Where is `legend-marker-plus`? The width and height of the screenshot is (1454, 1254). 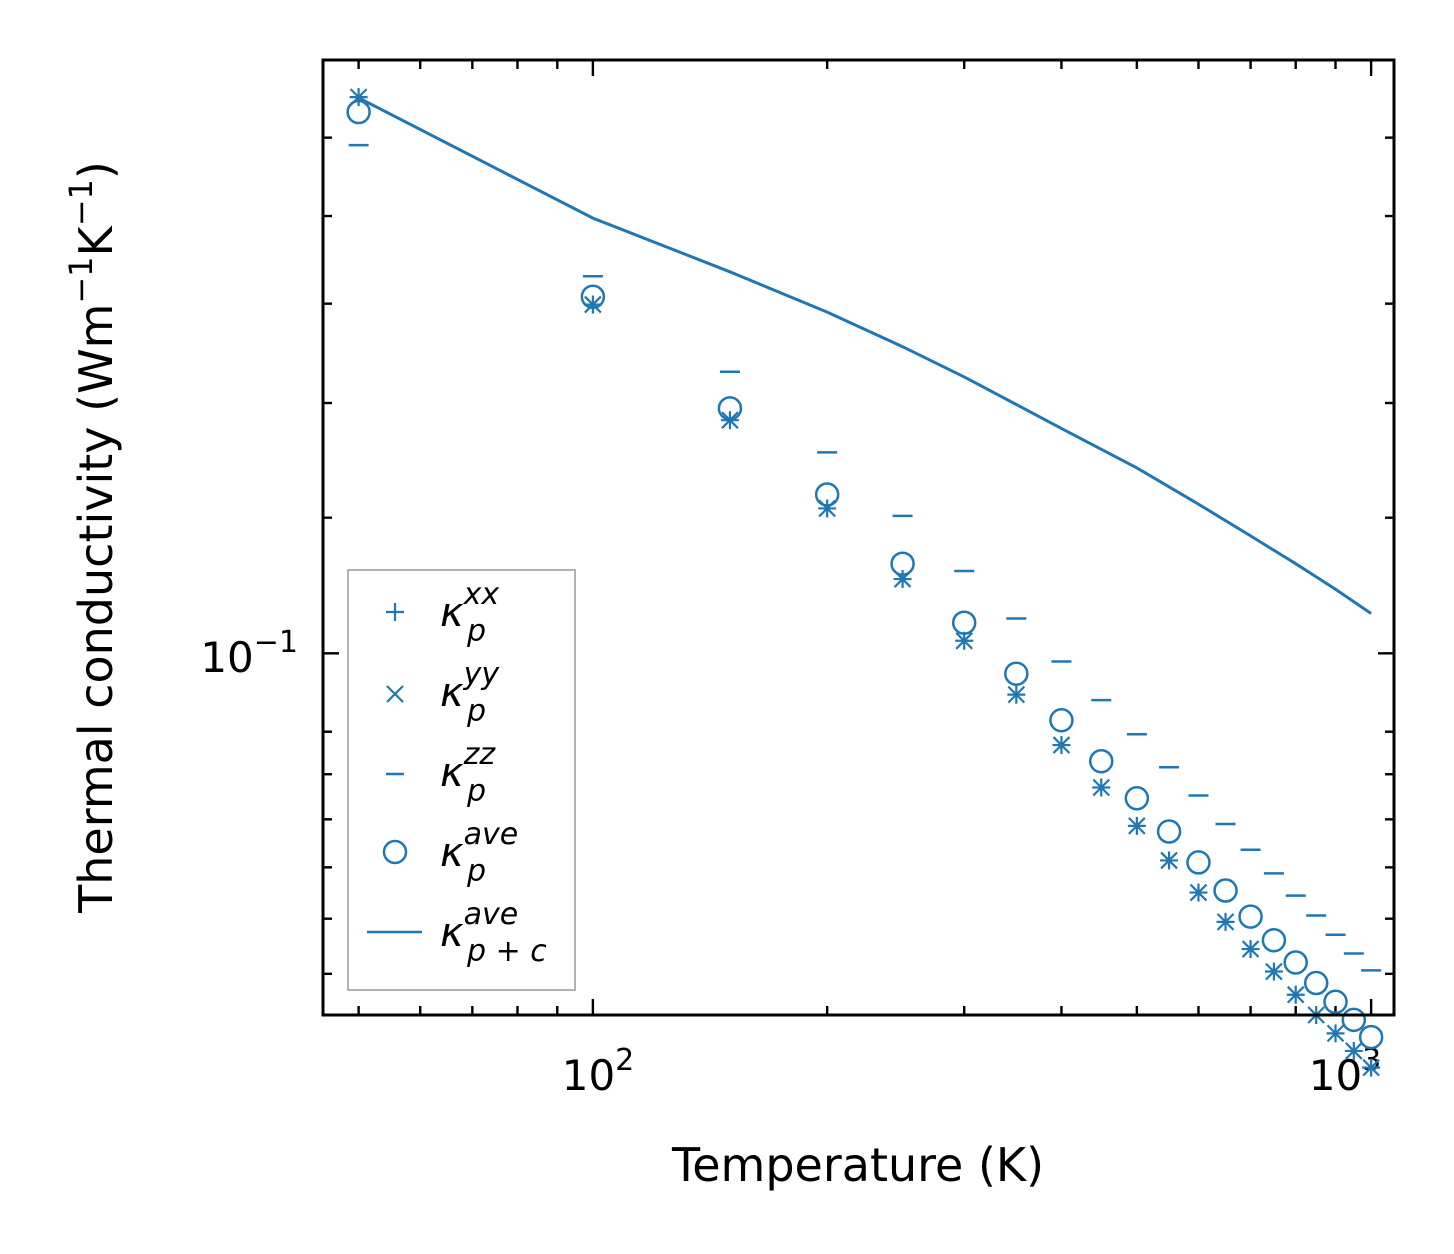
legend-marker-plus is located at coordinates (395, 612).